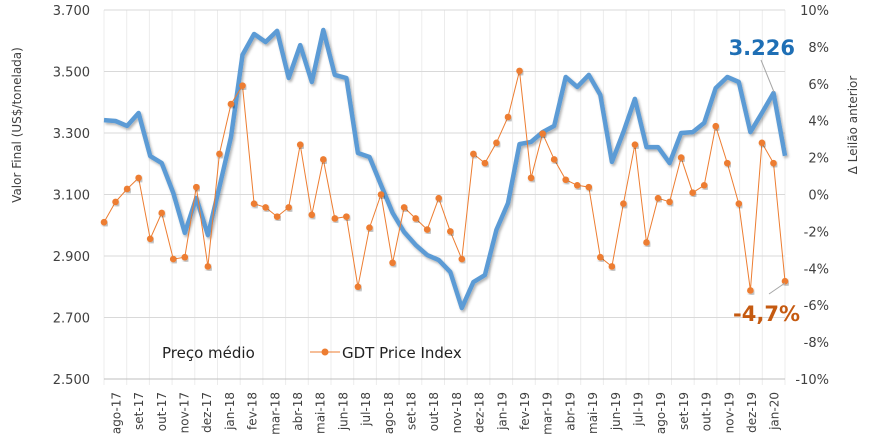  Describe the element at coordinates (457, 412) in the screenshot. I see `x-tick-label: nov-18` at that location.